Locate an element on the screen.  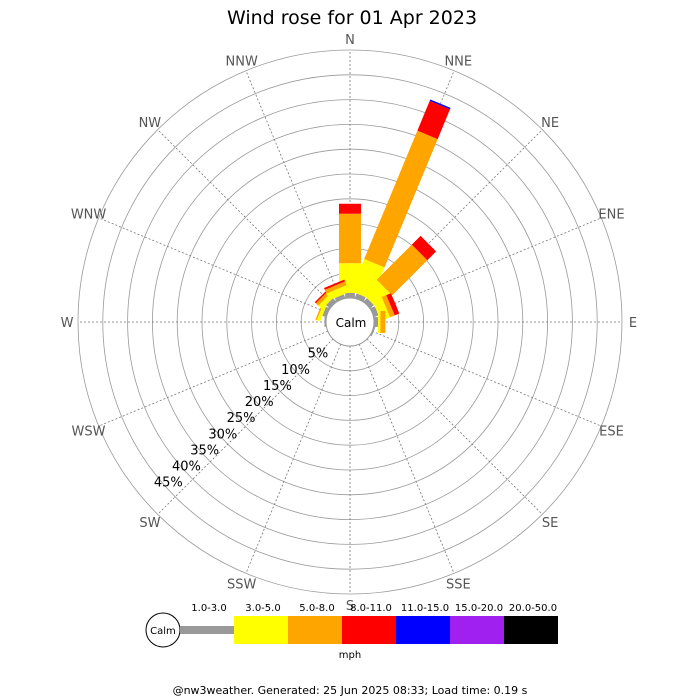
grid-ring is located at coordinates (350, 322).